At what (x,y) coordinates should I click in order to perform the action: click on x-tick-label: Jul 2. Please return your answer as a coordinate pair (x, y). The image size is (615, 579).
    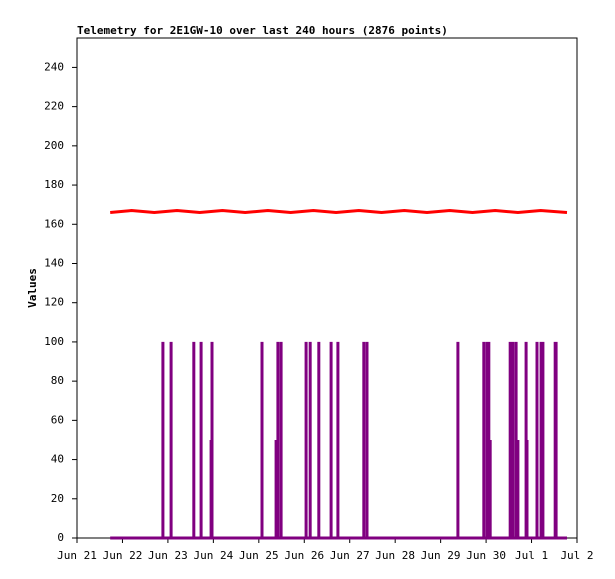
    Looking at the image, I should click on (576, 555).